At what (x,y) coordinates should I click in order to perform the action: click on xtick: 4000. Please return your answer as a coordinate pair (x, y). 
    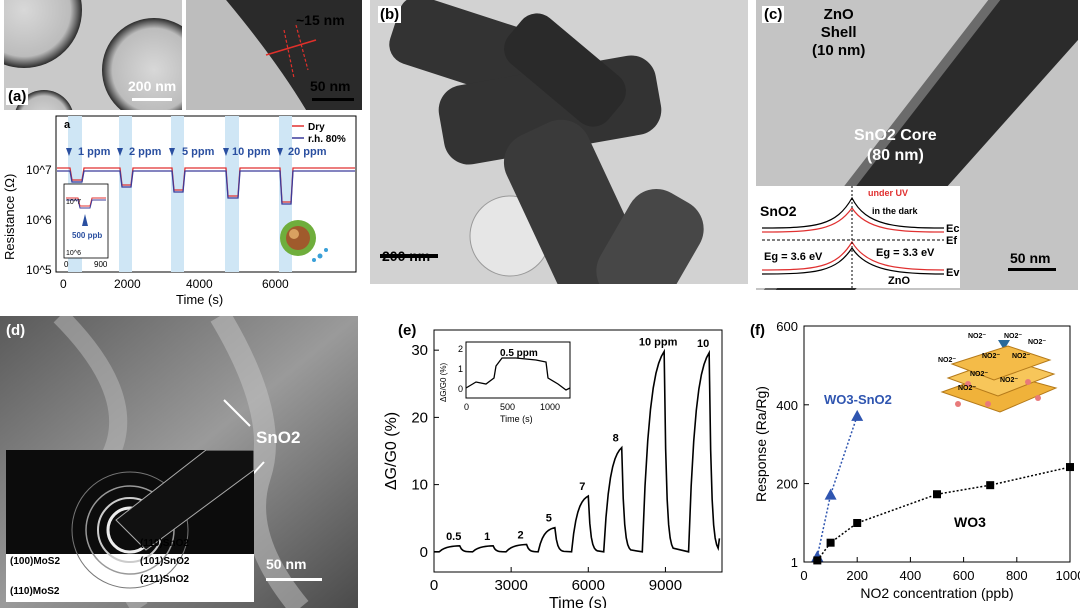
    Looking at the image, I should click on (199, 284).